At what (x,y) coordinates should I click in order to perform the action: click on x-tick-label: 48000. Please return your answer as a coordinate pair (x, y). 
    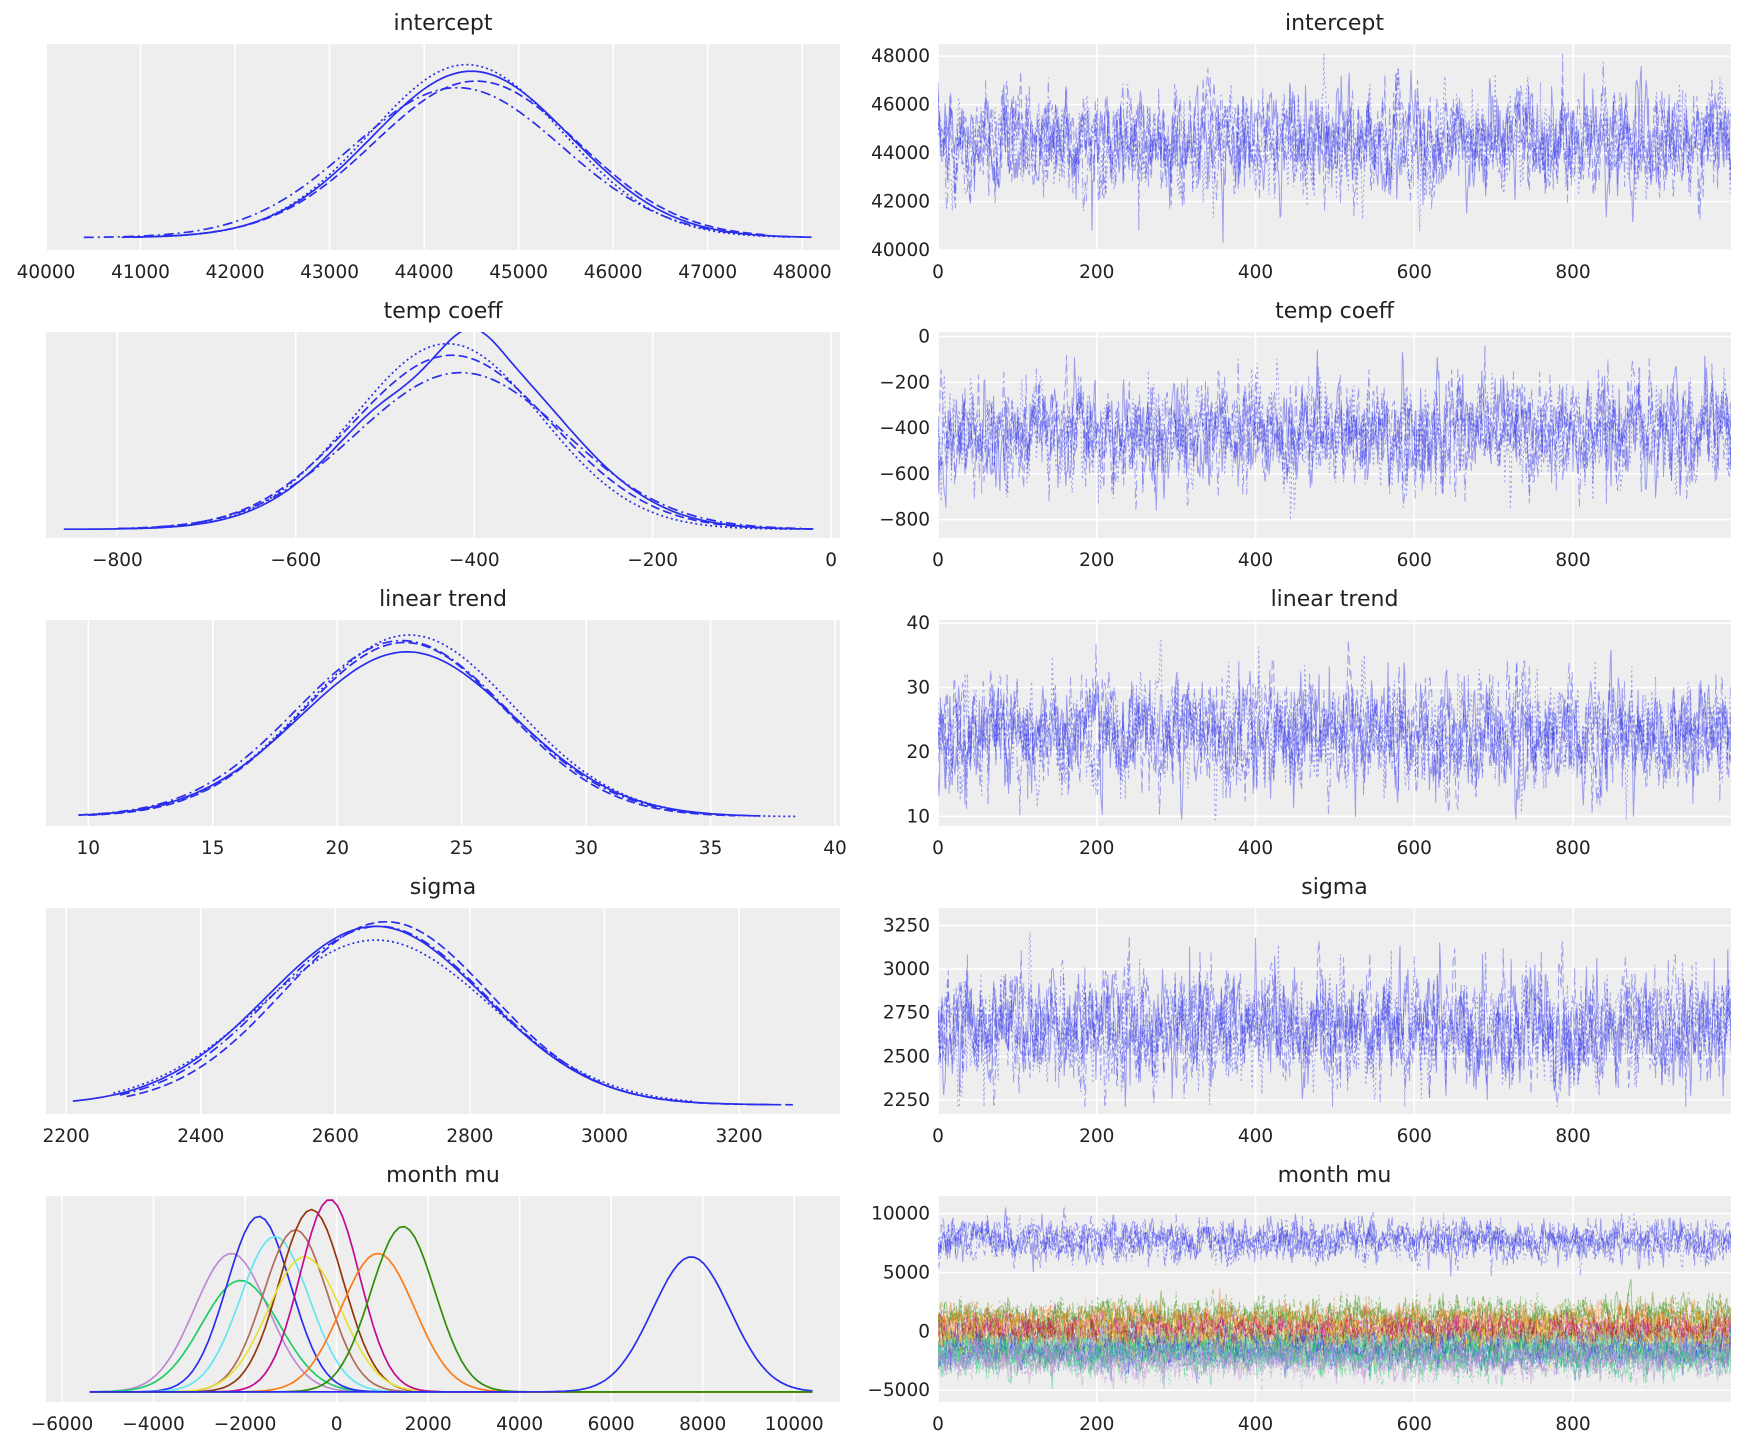
    Looking at the image, I should click on (802, 272).